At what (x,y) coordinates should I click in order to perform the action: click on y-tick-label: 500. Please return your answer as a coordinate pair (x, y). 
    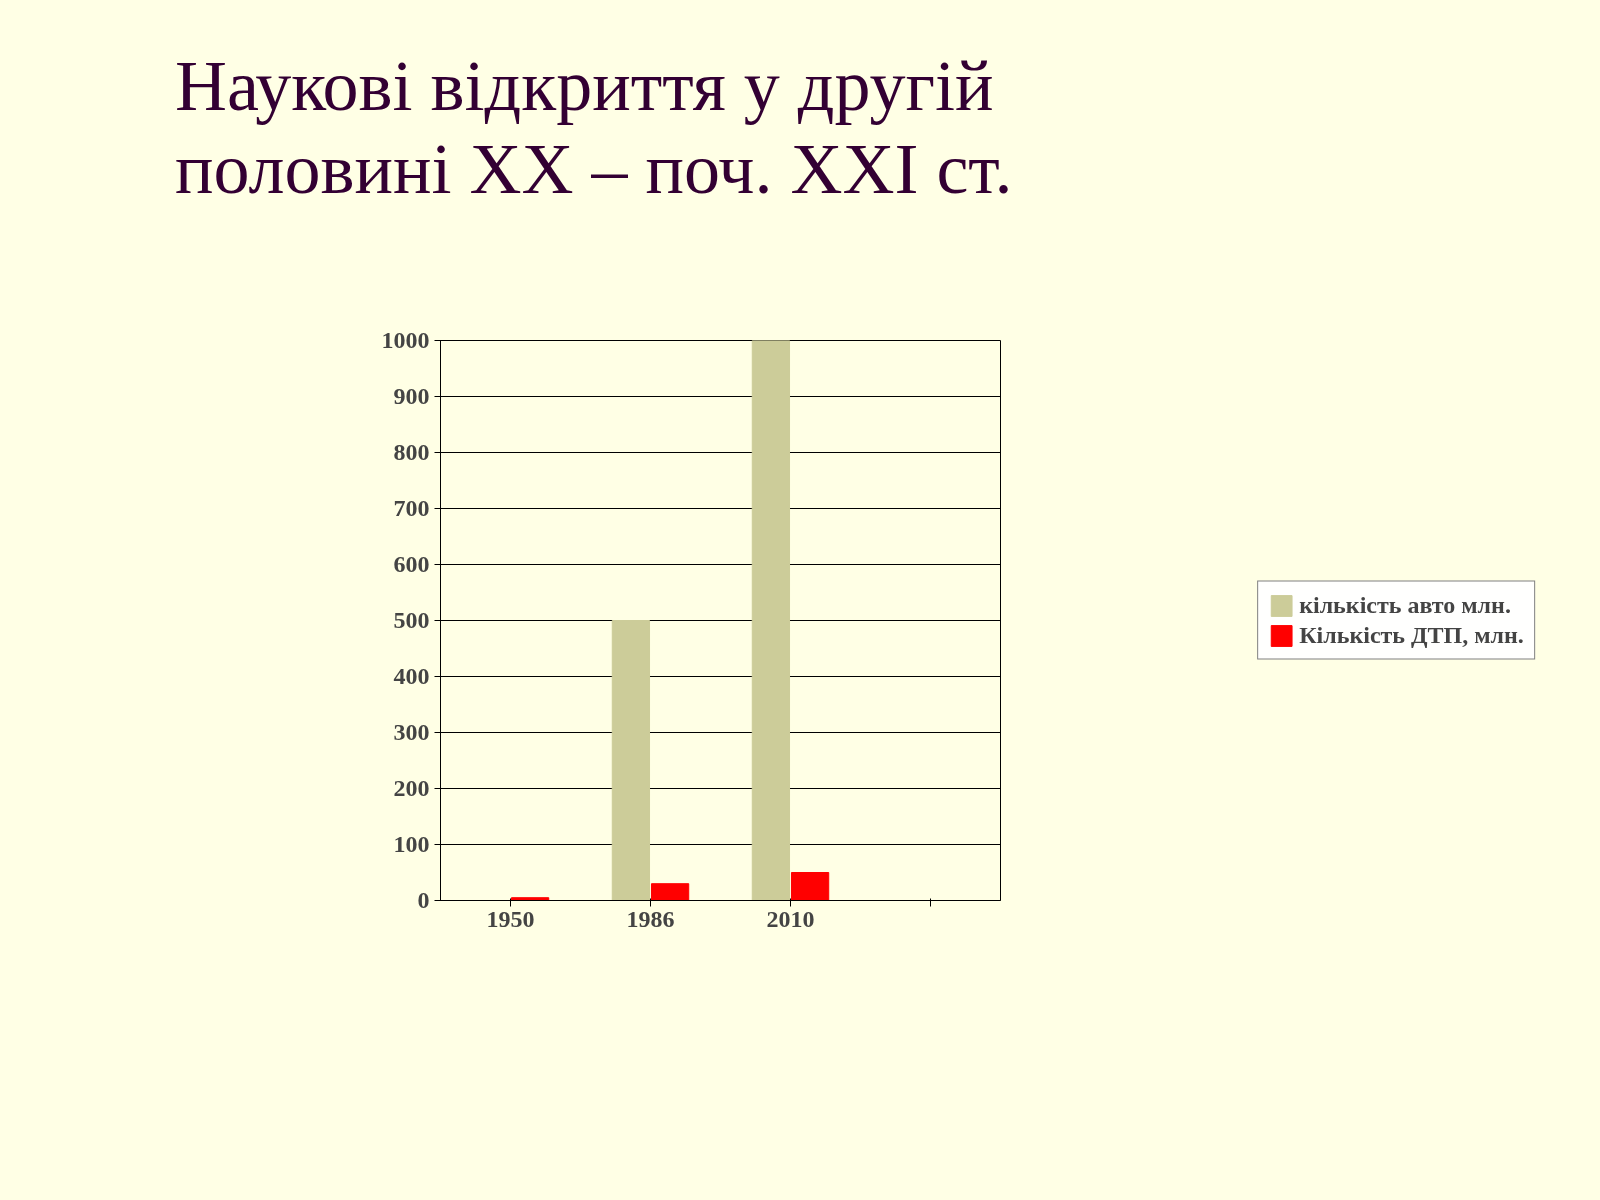
    Looking at the image, I should click on (411, 620).